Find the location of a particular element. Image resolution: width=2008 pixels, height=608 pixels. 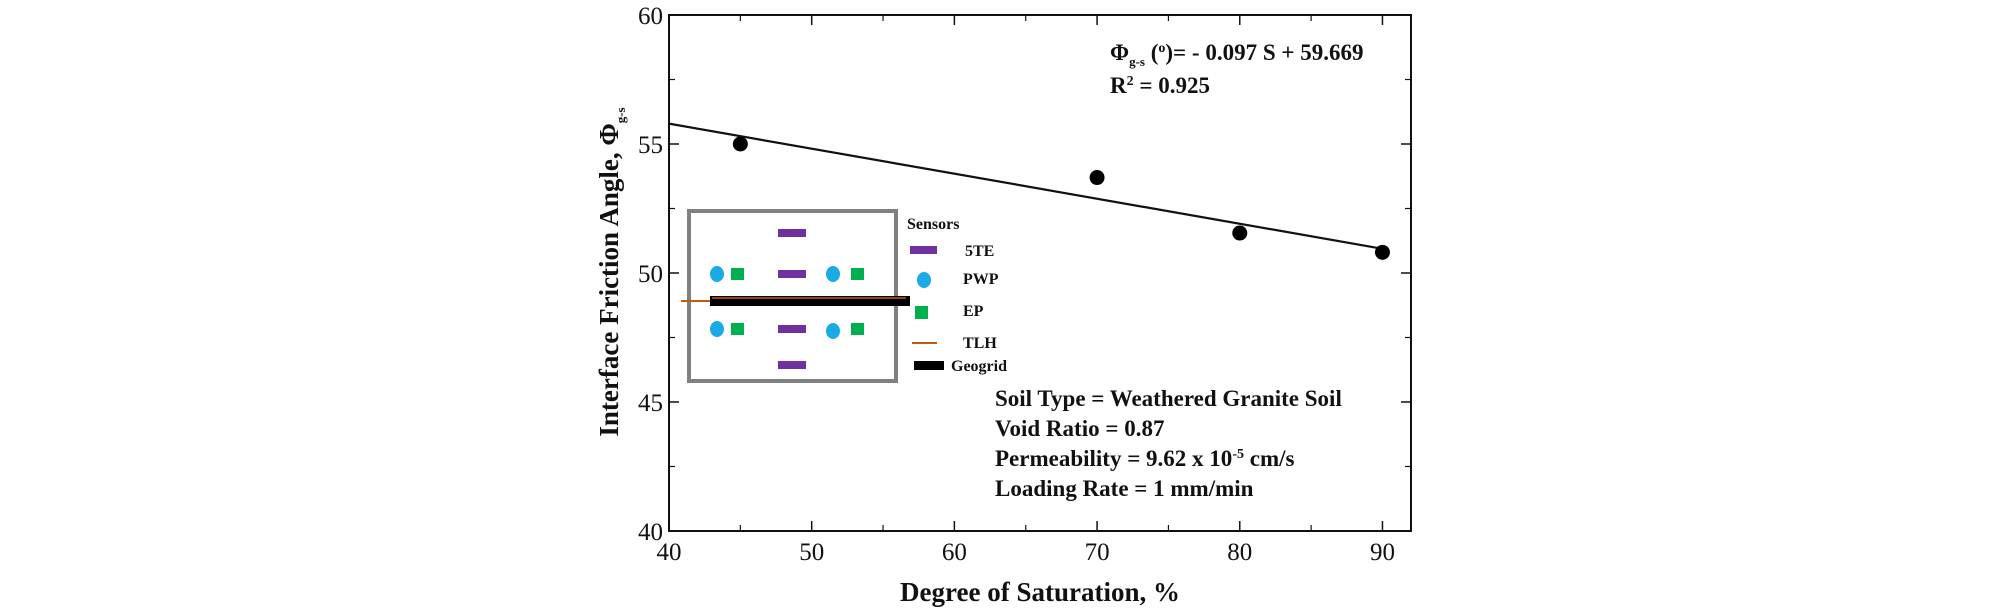

data-points is located at coordinates (1061, 198).